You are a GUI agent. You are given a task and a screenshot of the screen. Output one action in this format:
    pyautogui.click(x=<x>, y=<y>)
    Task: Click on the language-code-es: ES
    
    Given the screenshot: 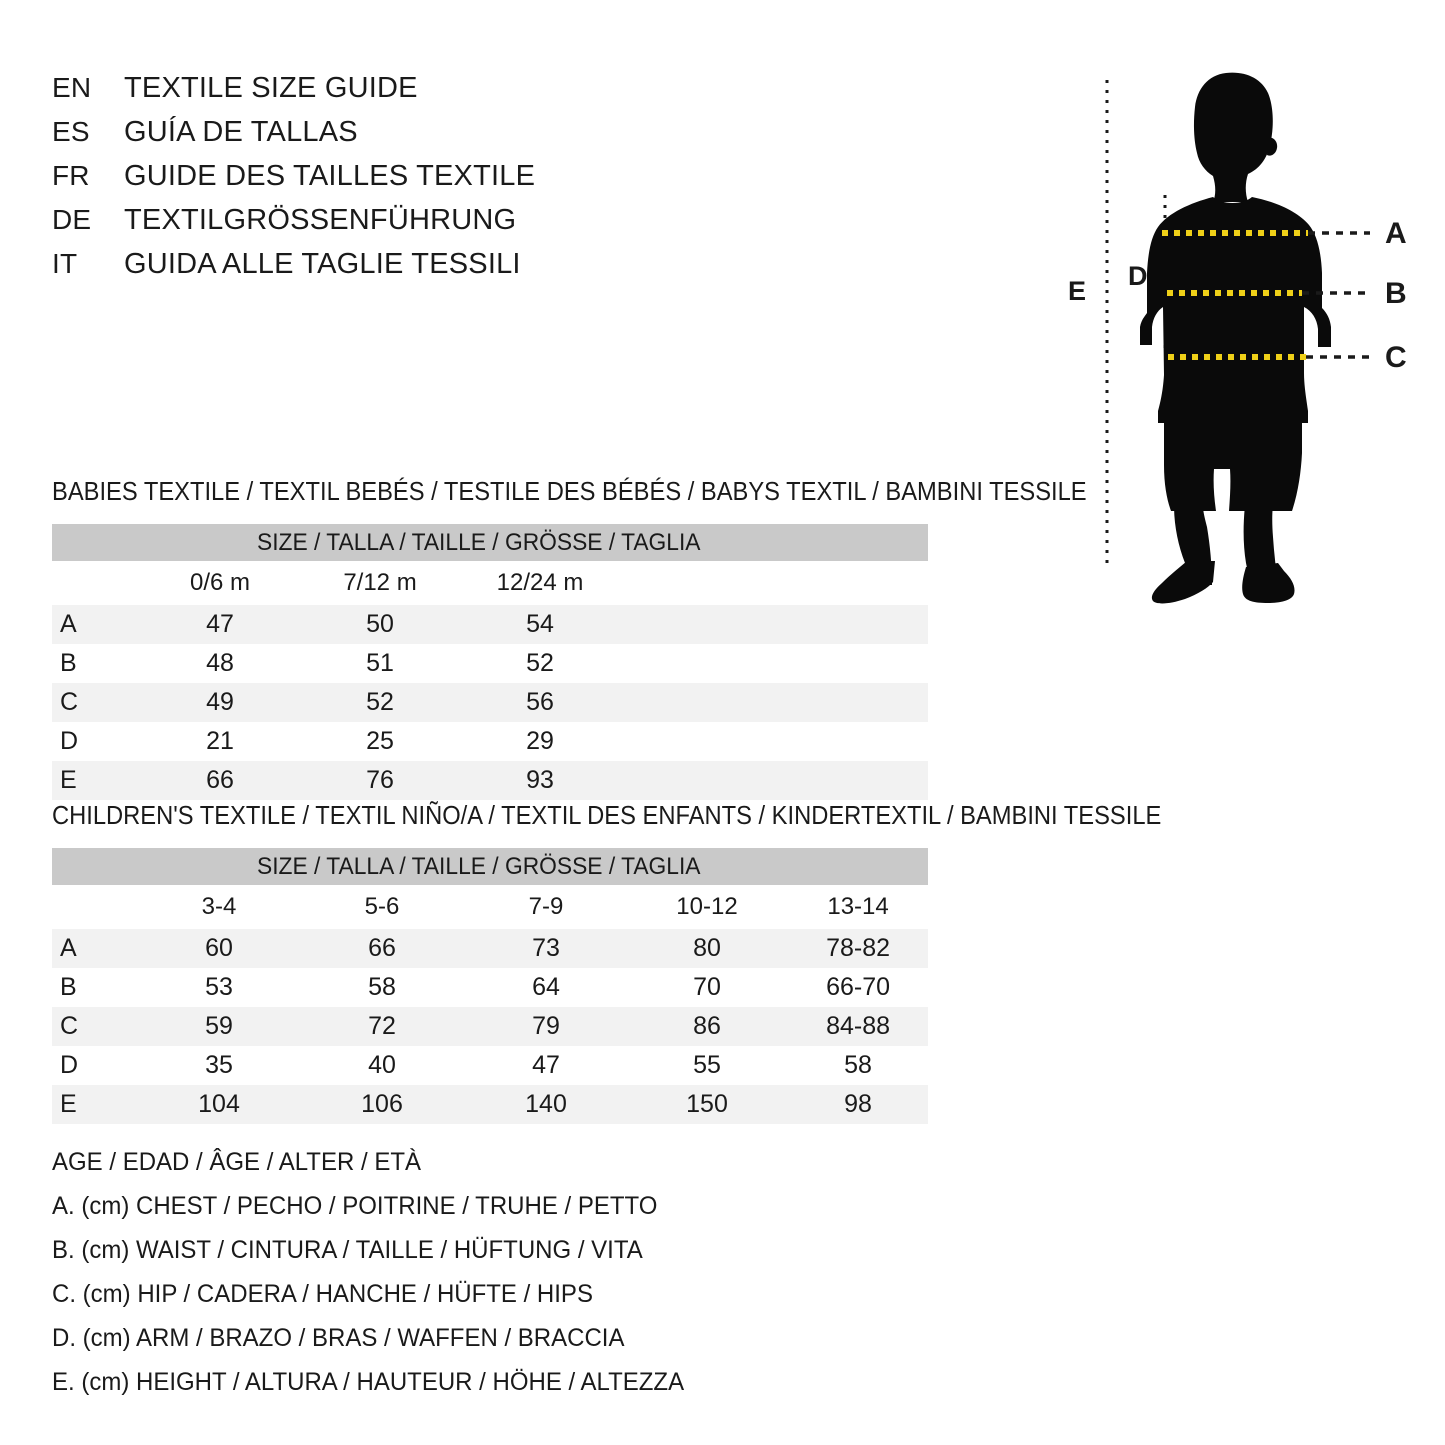 What is the action you would take?
    pyautogui.click(x=71, y=131)
    